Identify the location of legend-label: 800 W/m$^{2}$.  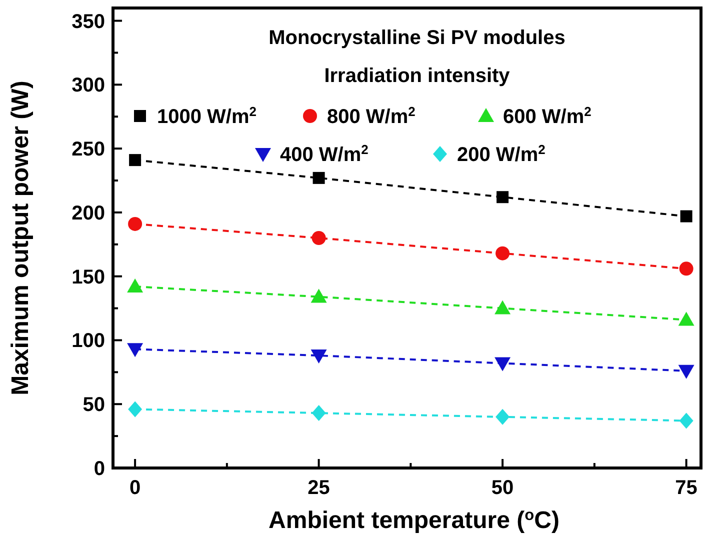
(371, 116).